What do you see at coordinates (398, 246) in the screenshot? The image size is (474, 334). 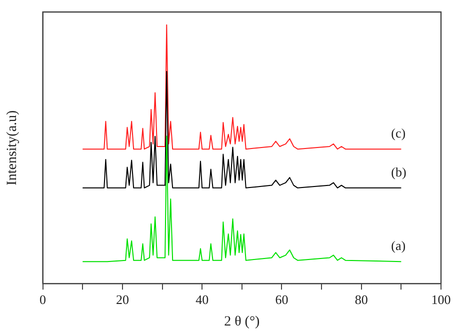 I see `series-label: (a)` at bounding box center [398, 246].